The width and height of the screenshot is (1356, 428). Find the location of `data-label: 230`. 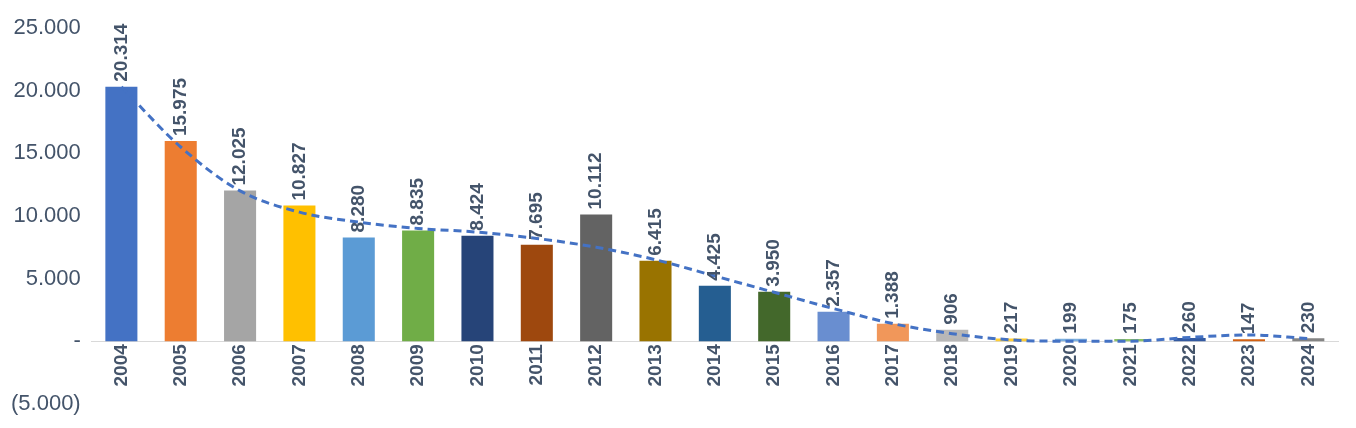

data-label: 230 is located at coordinates (1307, 317).